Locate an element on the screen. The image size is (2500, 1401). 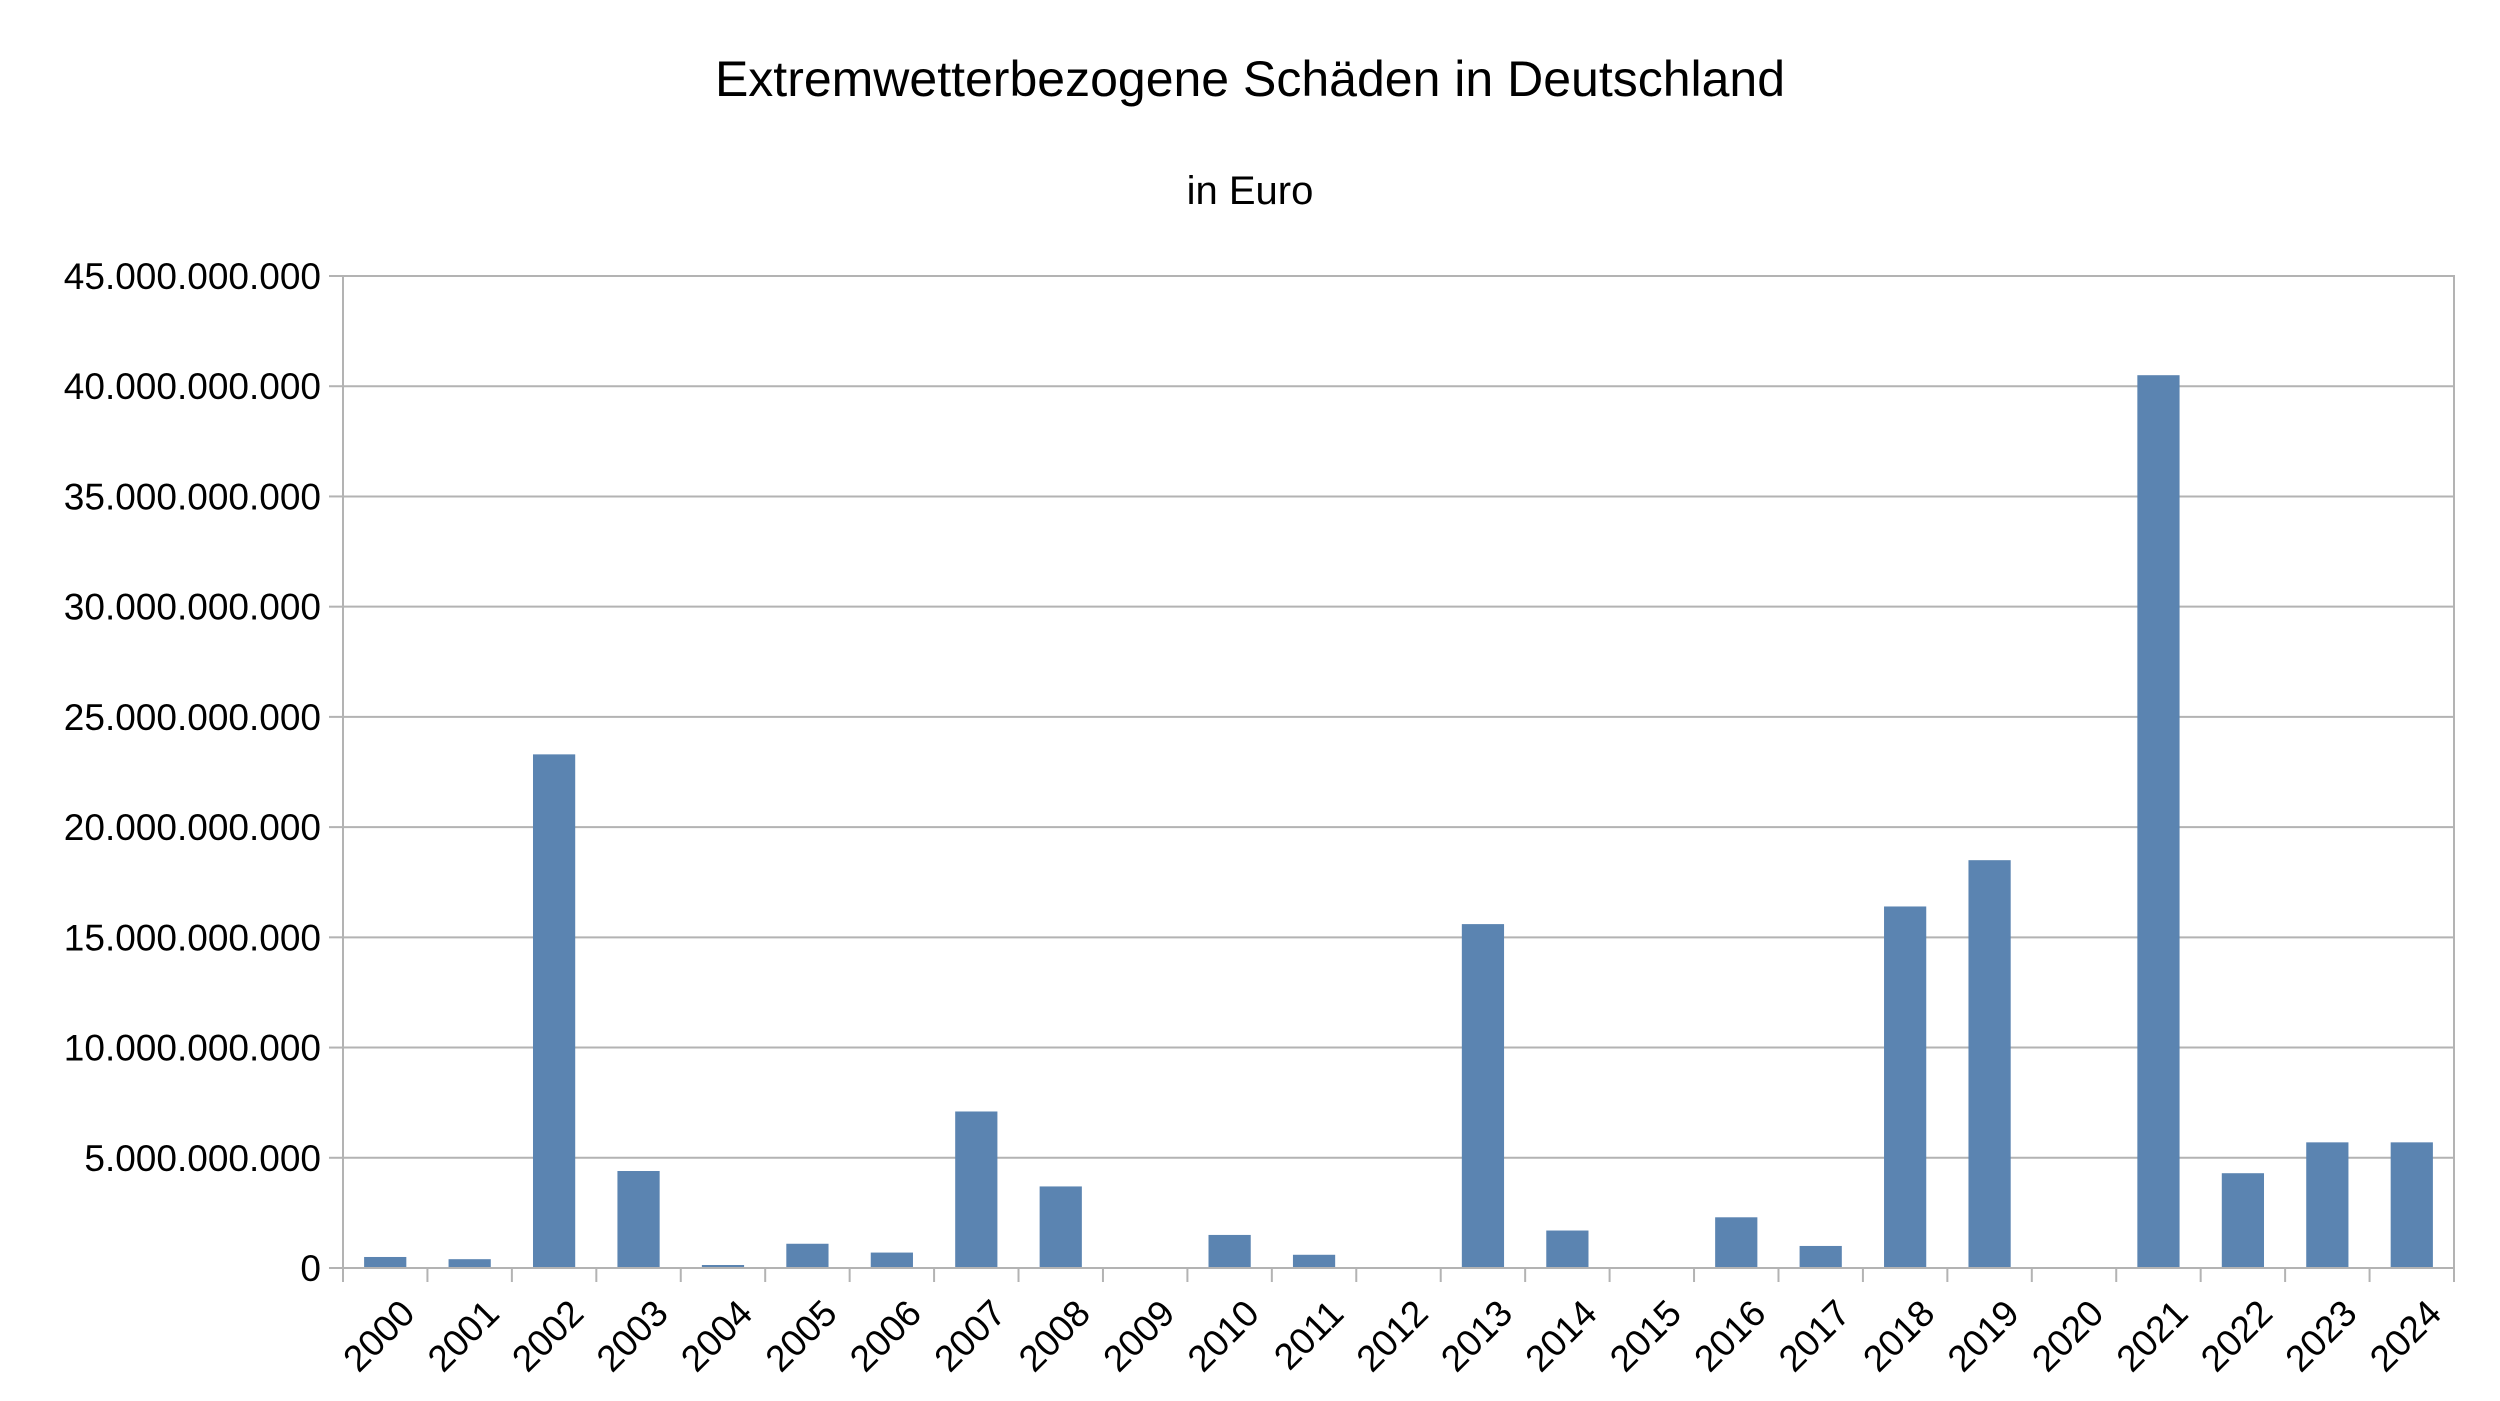
x-tick-label: 2023 is located at coordinates (2320, 1335).